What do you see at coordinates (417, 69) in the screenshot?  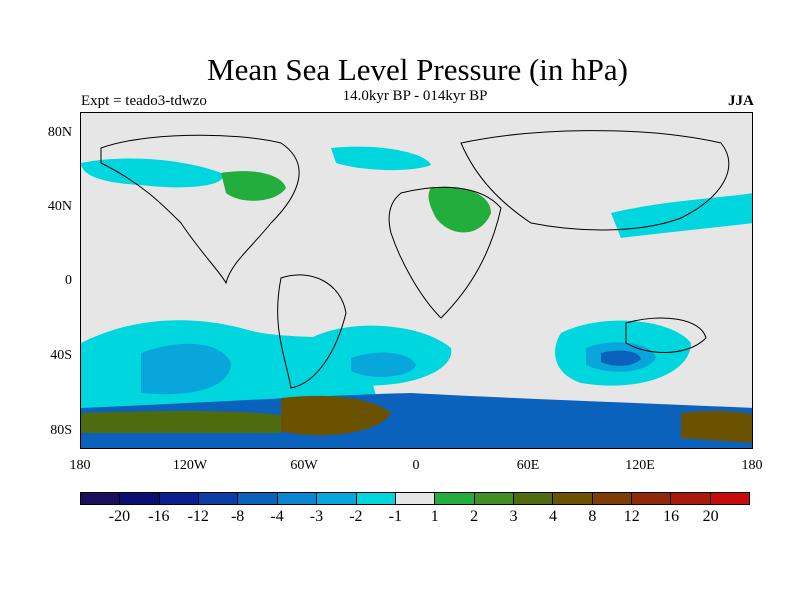 I see `map-title: Mean Sea Level Pressure (in hPa)` at bounding box center [417, 69].